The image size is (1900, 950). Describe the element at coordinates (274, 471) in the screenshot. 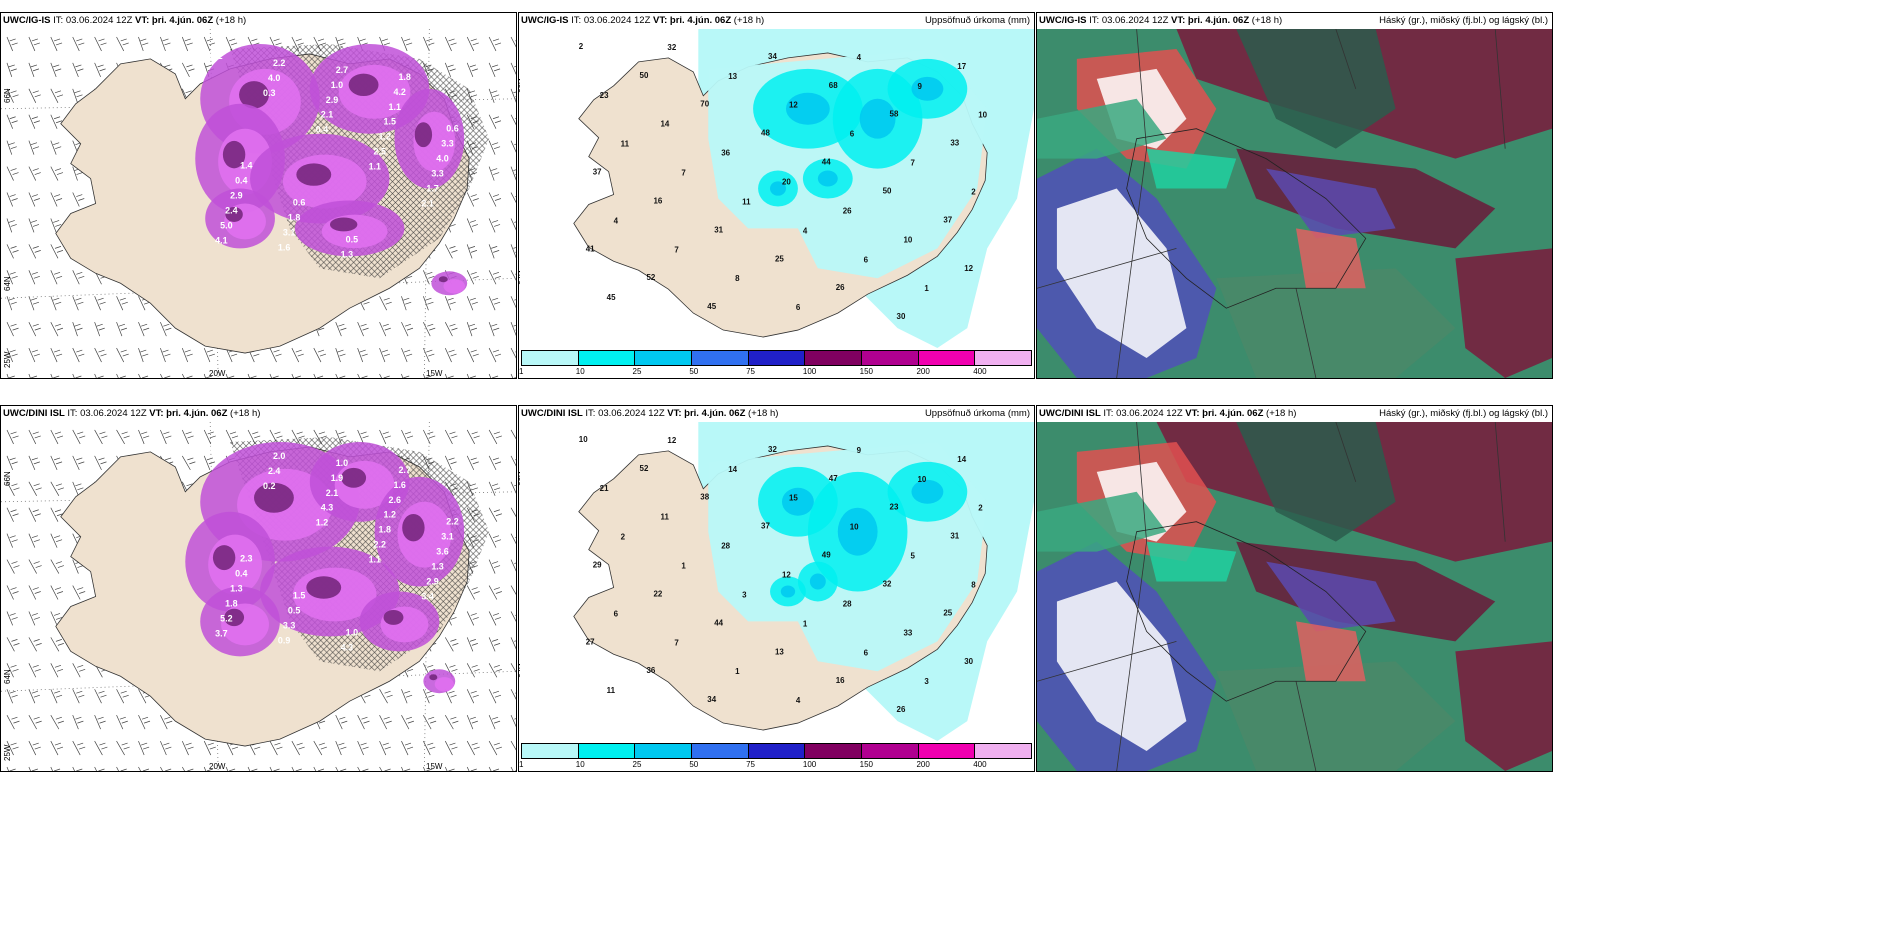

I see `wind-value-label: 2.4` at that location.